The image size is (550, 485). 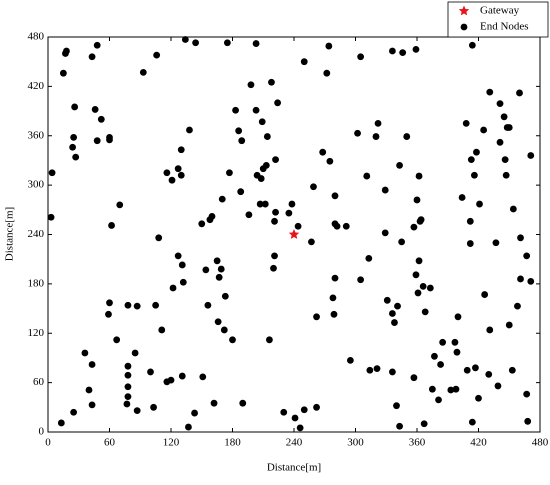 I want to click on x-tick-label: 180, so click(x=232, y=443).